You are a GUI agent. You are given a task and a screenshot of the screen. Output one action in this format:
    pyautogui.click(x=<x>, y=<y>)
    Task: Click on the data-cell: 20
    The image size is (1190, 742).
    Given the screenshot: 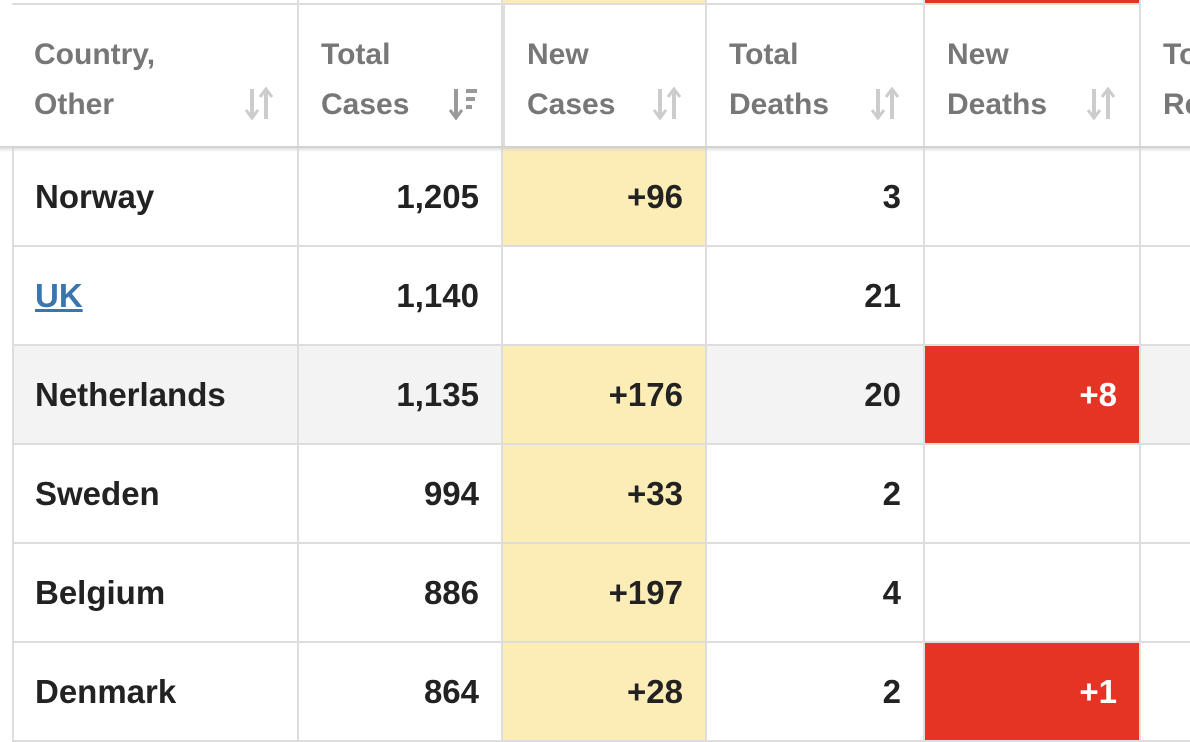 What is the action you would take?
    pyautogui.click(x=816, y=395)
    